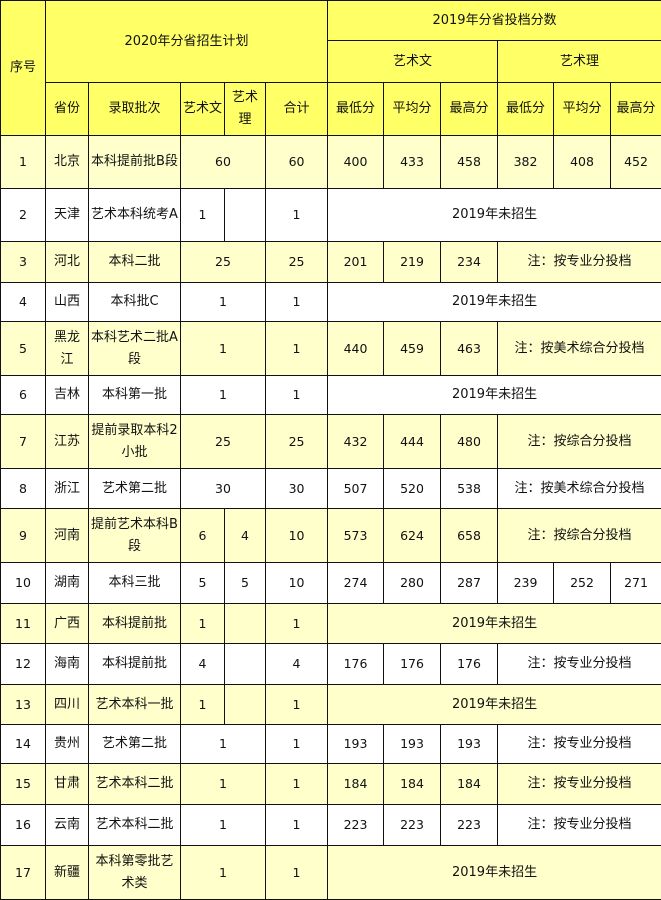 This screenshot has width=661, height=900. What do you see at coordinates (469, 489) in the screenshot?
I see `score-wen-max: 538` at bounding box center [469, 489].